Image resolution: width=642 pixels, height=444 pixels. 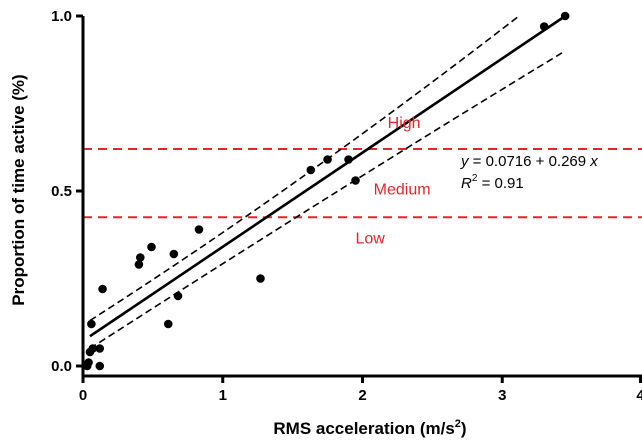 What do you see at coordinates (402, 190) in the screenshot?
I see `zone-label-medium: Medium` at bounding box center [402, 190].